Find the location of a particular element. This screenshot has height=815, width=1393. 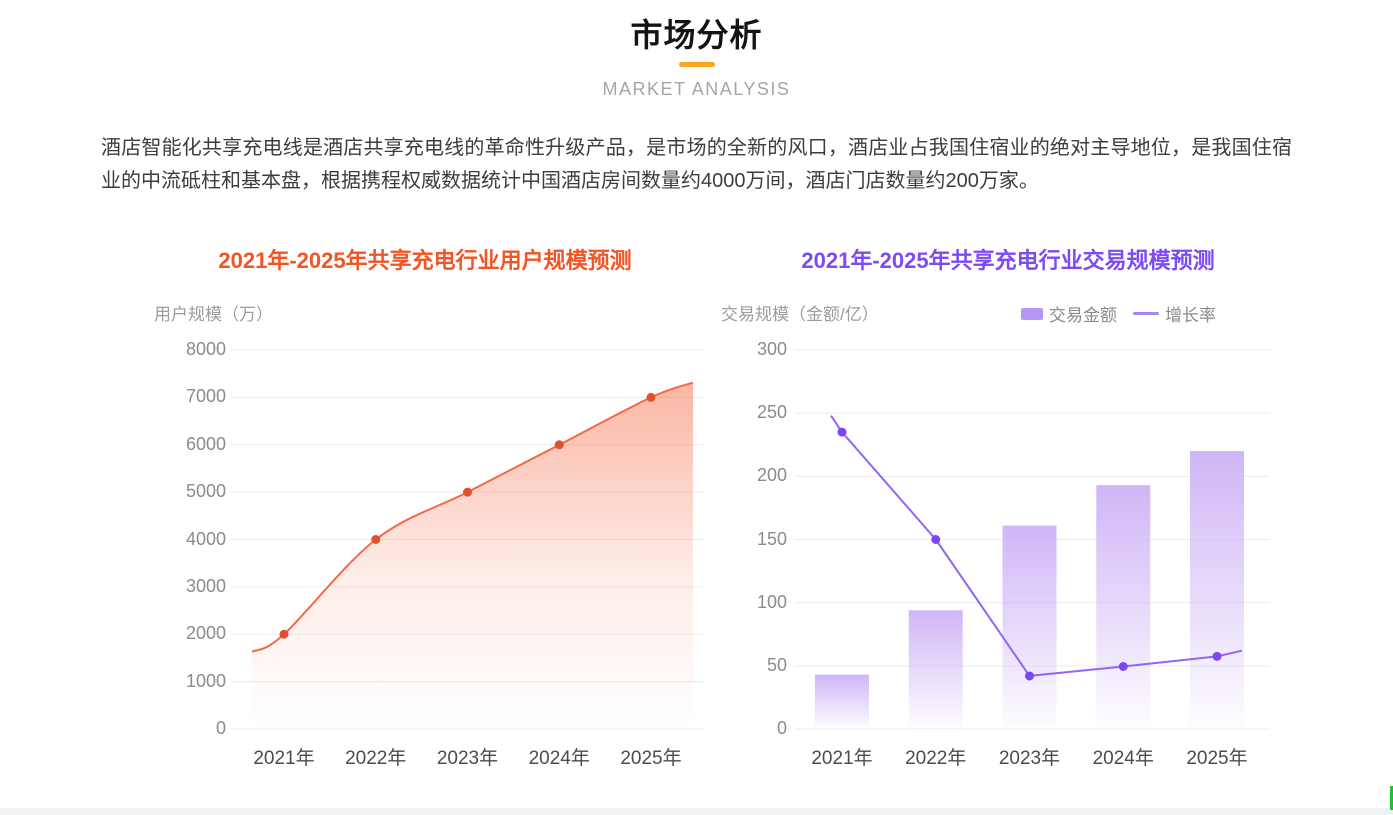

page-subtitle: MARKET ANALYSIS is located at coordinates (696, 89).